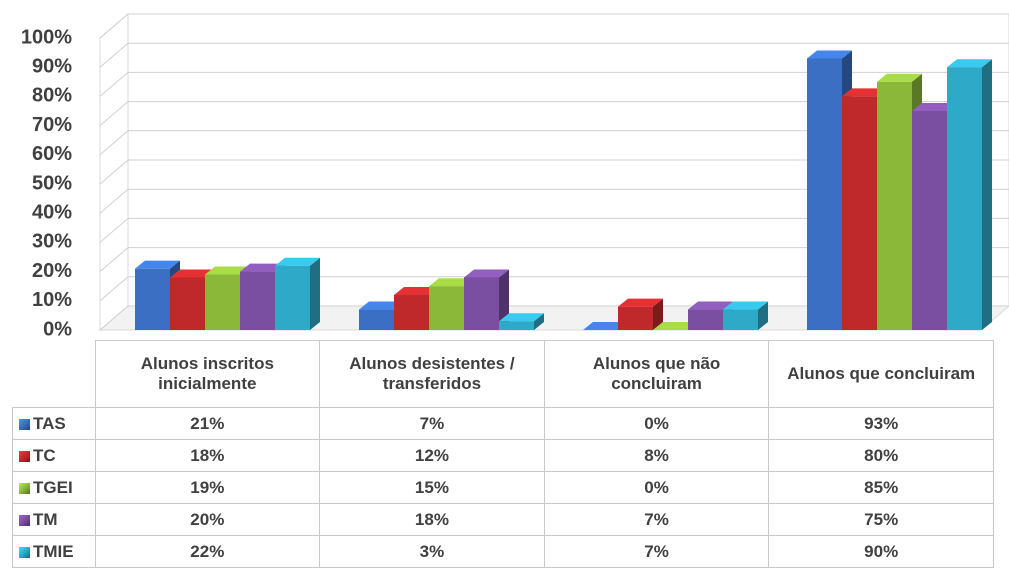 This screenshot has width=1009, height=586. I want to click on table-row: TC 18% 12% 8% 80%, so click(503, 455).